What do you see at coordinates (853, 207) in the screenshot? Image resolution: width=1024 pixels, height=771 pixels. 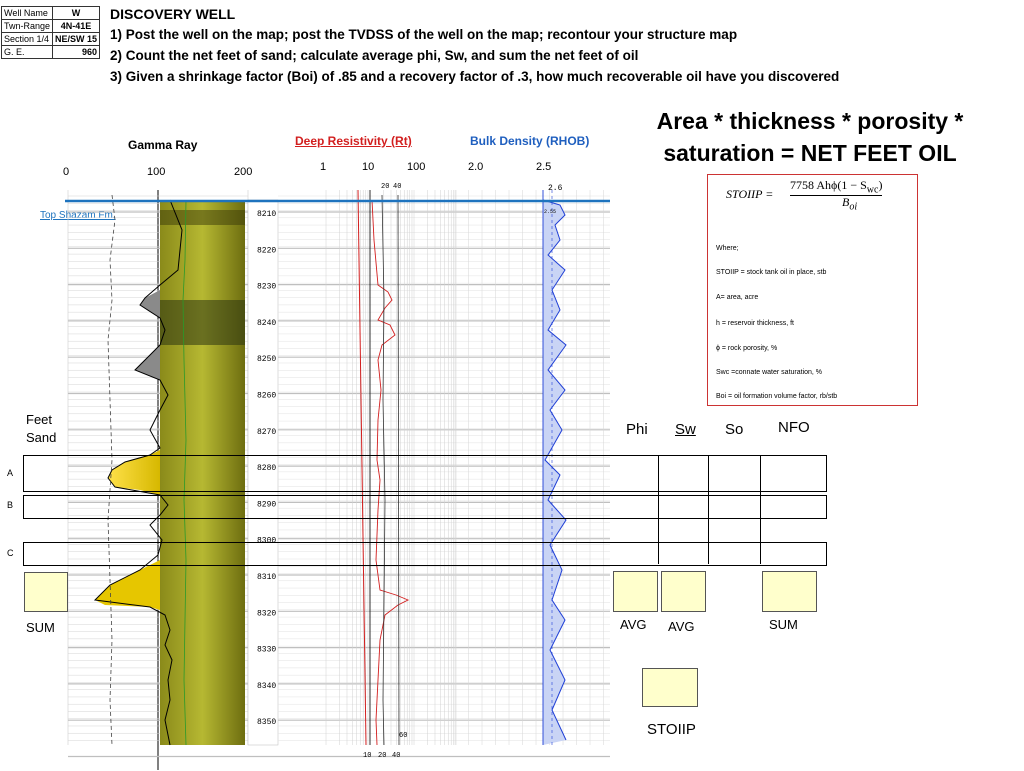 I see `denominator-sub: oi` at bounding box center [853, 207].